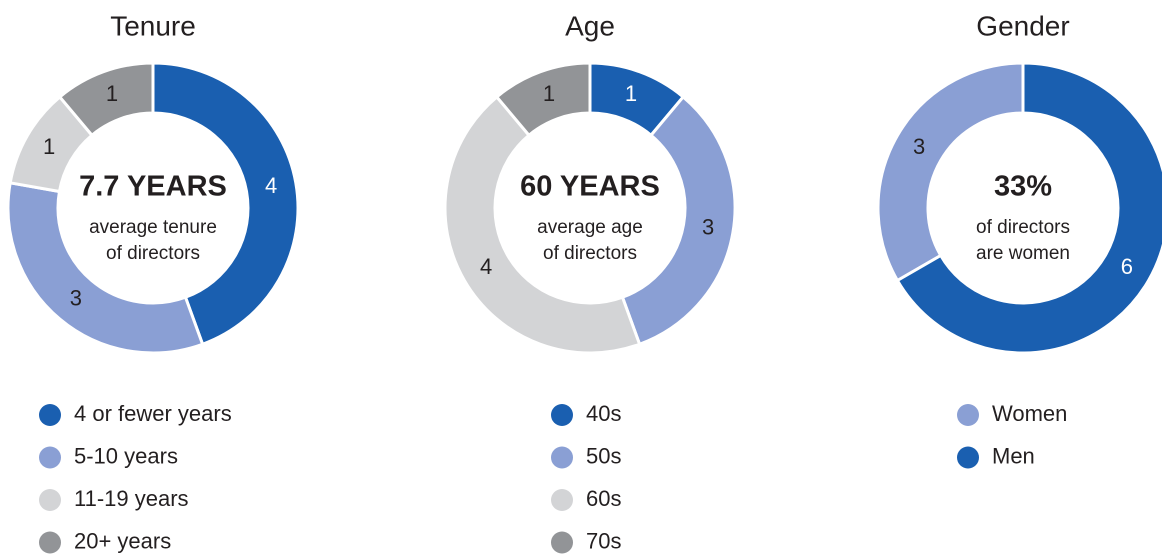 The width and height of the screenshot is (1162, 555). I want to click on center-label: 7.7 YEARS, so click(153, 187).